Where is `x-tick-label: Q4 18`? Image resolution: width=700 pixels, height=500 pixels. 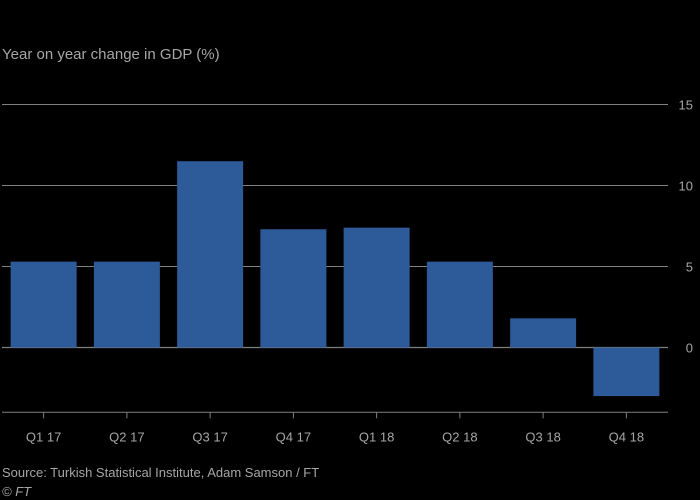
x-tick-label: Q4 18 is located at coordinates (626, 436).